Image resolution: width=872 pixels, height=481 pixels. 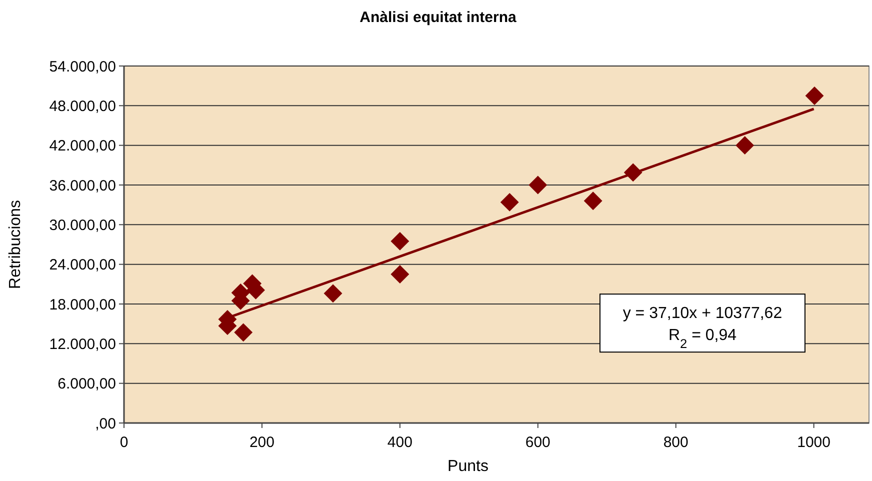 I want to click on y-tick-label: 30.000,00, so click(x=82, y=225).